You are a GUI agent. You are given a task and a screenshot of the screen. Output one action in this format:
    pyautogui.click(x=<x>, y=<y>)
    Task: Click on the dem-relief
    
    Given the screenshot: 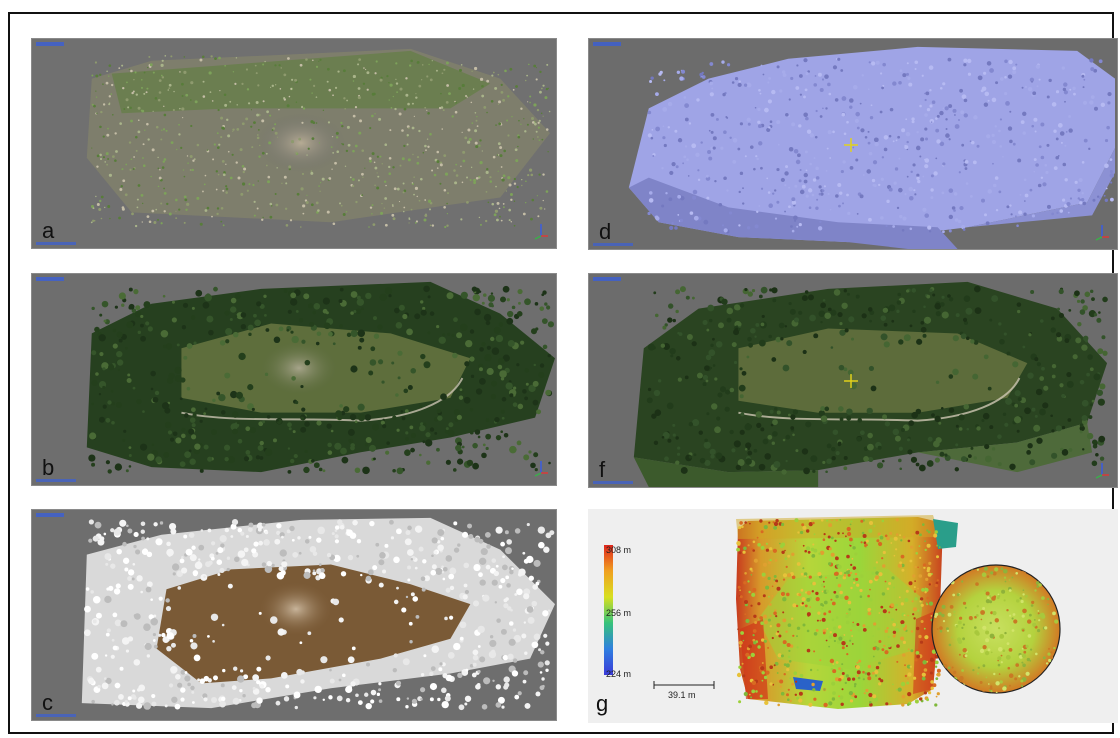 What is the action you would take?
    pyautogui.click(x=839, y=613)
    